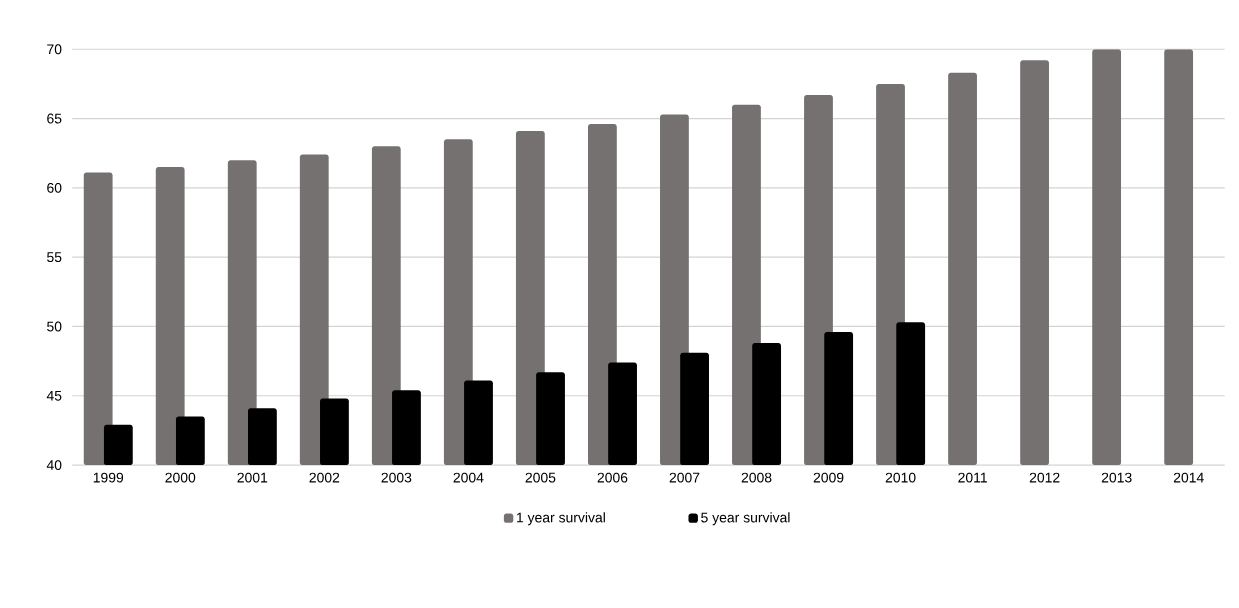 The image size is (1239, 608). I want to click on y-tick-label: 55, so click(54, 257).